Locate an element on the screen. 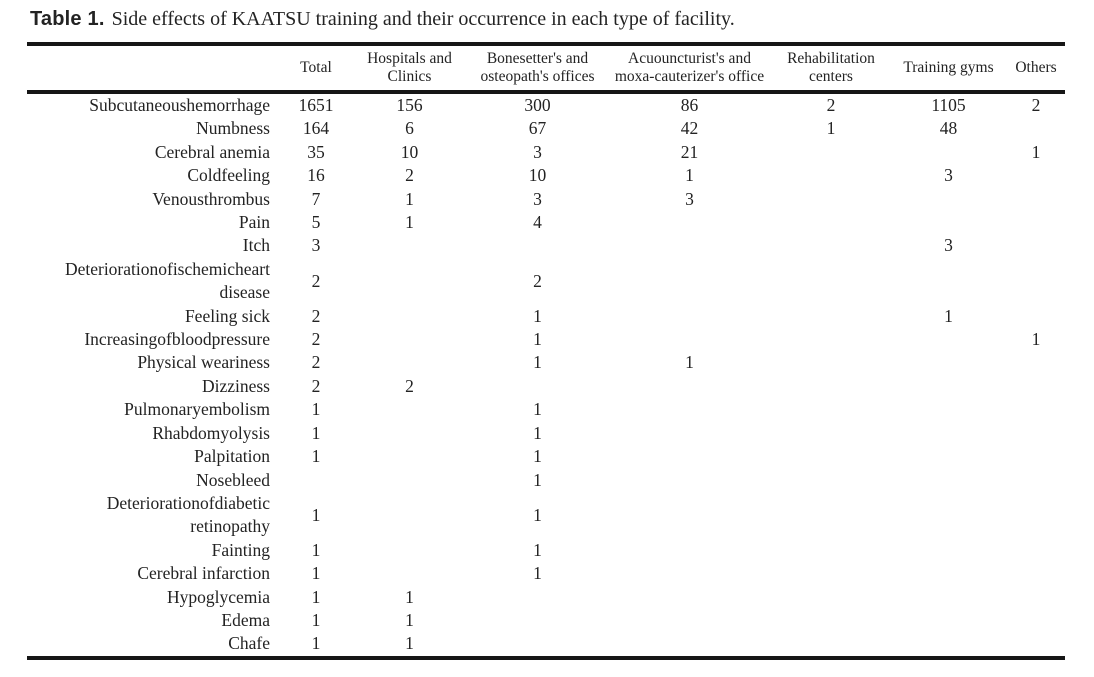 The image size is (1094, 677). table-row: Cerebral anemia 35 10 3 21 1 is located at coordinates (546, 152).